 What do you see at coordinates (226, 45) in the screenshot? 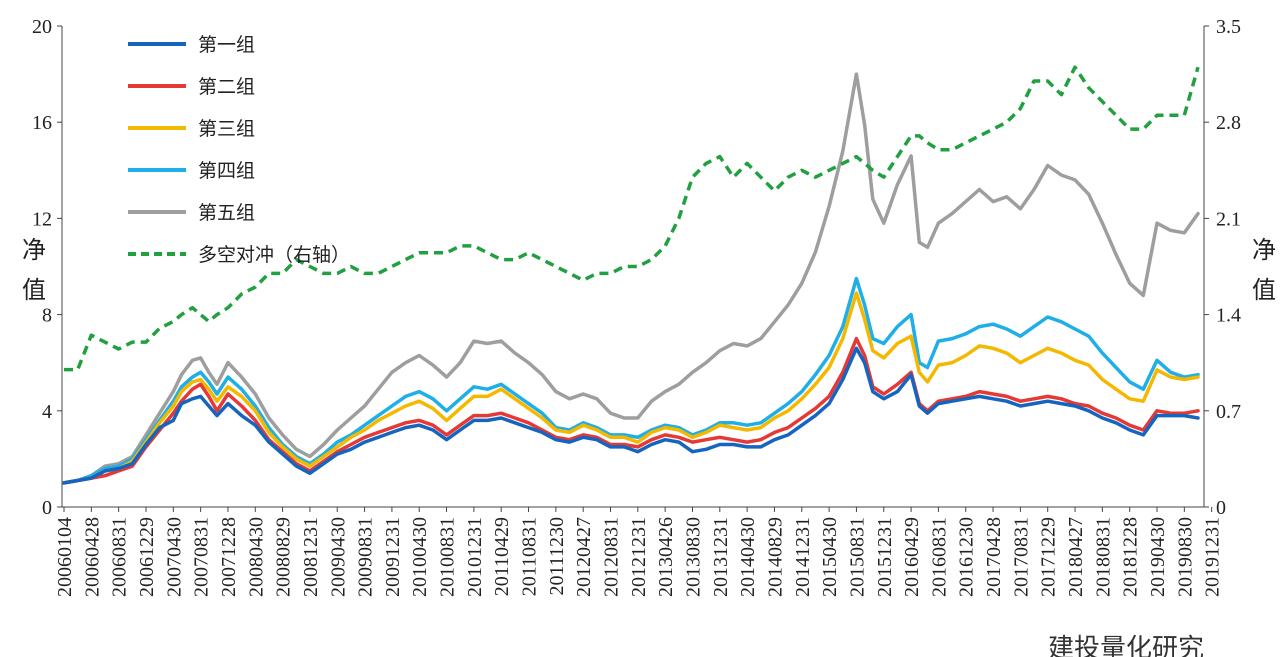
I see `legend-label: 第一组` at bounding box center [226, 45].